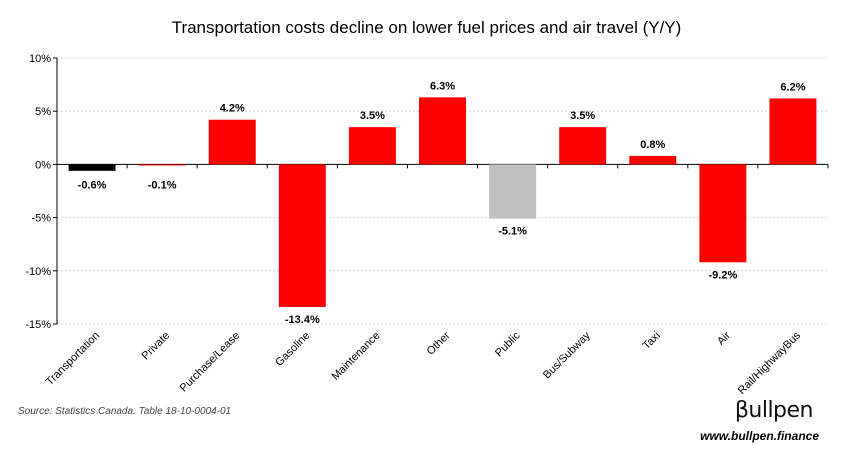 This screenshot has width=853, height=458. Describe the element at coordinates (723, 213) in the screenshot. I see `bar-air` at that location.